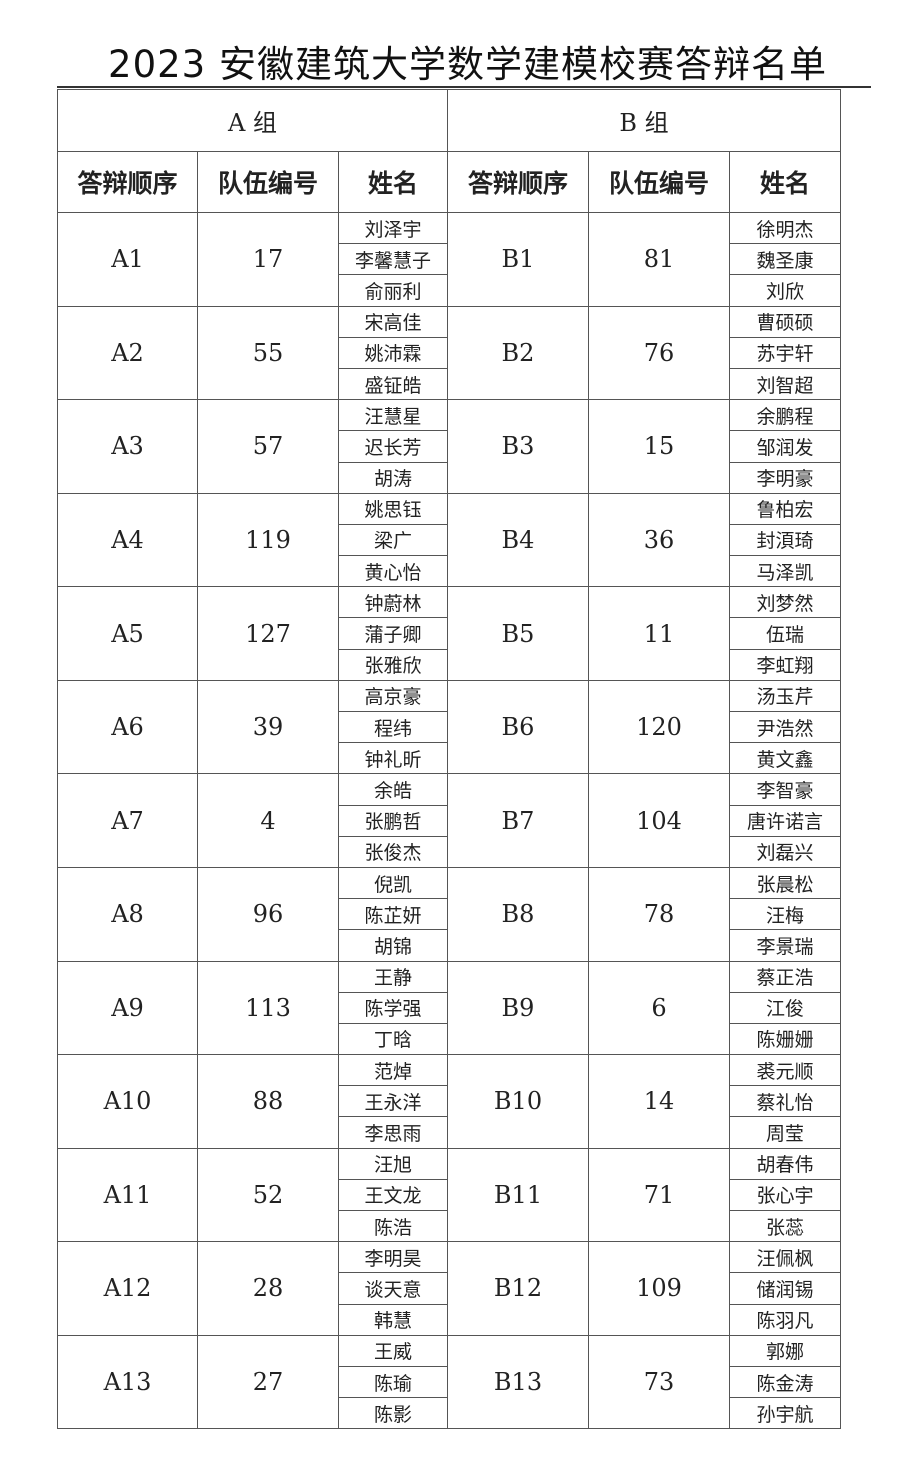 This screenshot has width=905, height=1472. I want to click on table-row: 韩慧 陈羽凡, so click(449, 1319).